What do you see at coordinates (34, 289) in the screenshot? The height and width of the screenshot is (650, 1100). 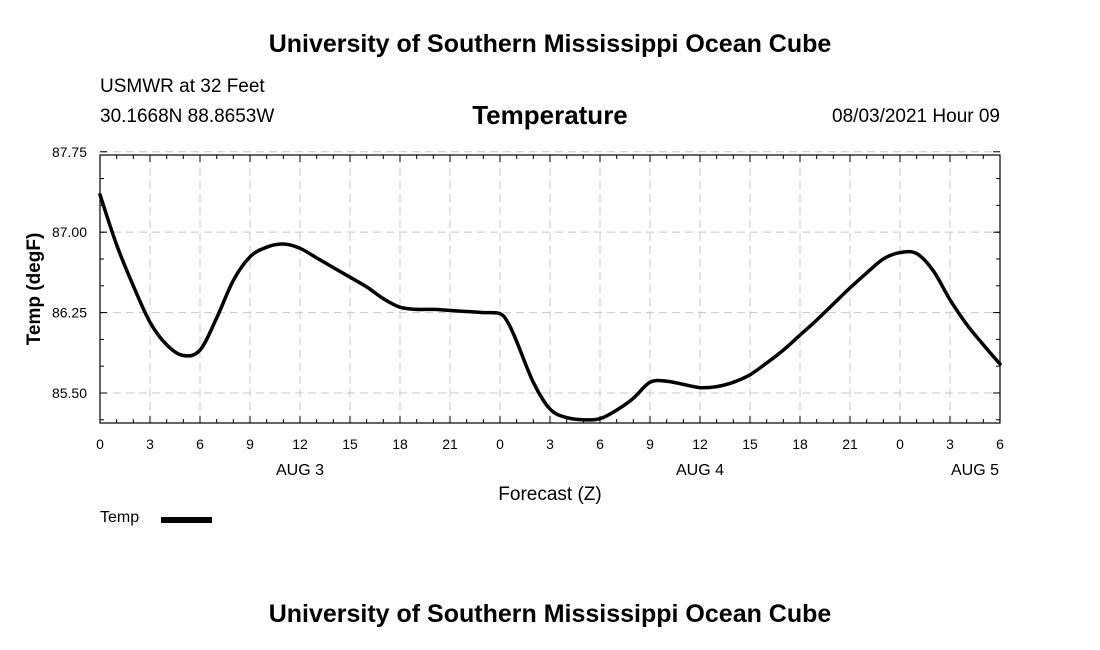 I see `y-axis-label: Temp (degF)` at bounding box center [34, 289].